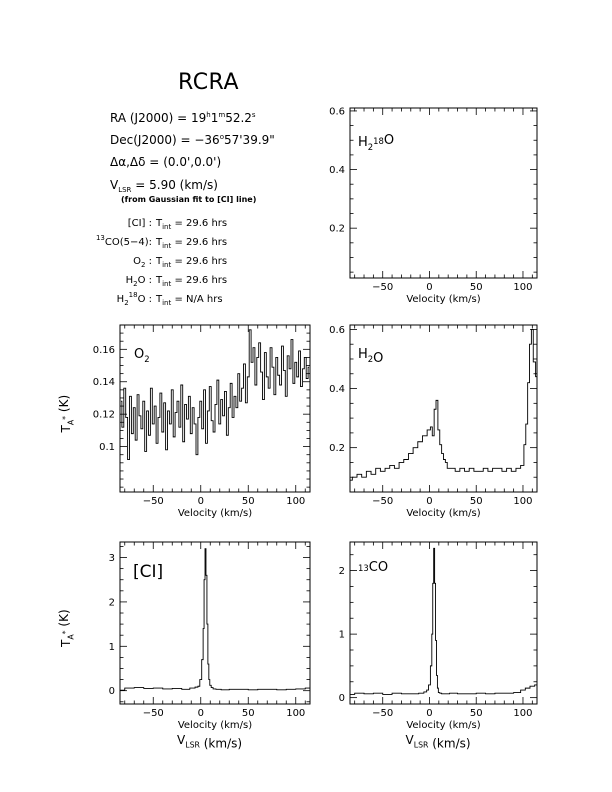 The height and width of the screenshot is (792, 612). Describe the element at coordinates (222, 115) in the screenshot. I see `ra-m-unit: m` at that location.